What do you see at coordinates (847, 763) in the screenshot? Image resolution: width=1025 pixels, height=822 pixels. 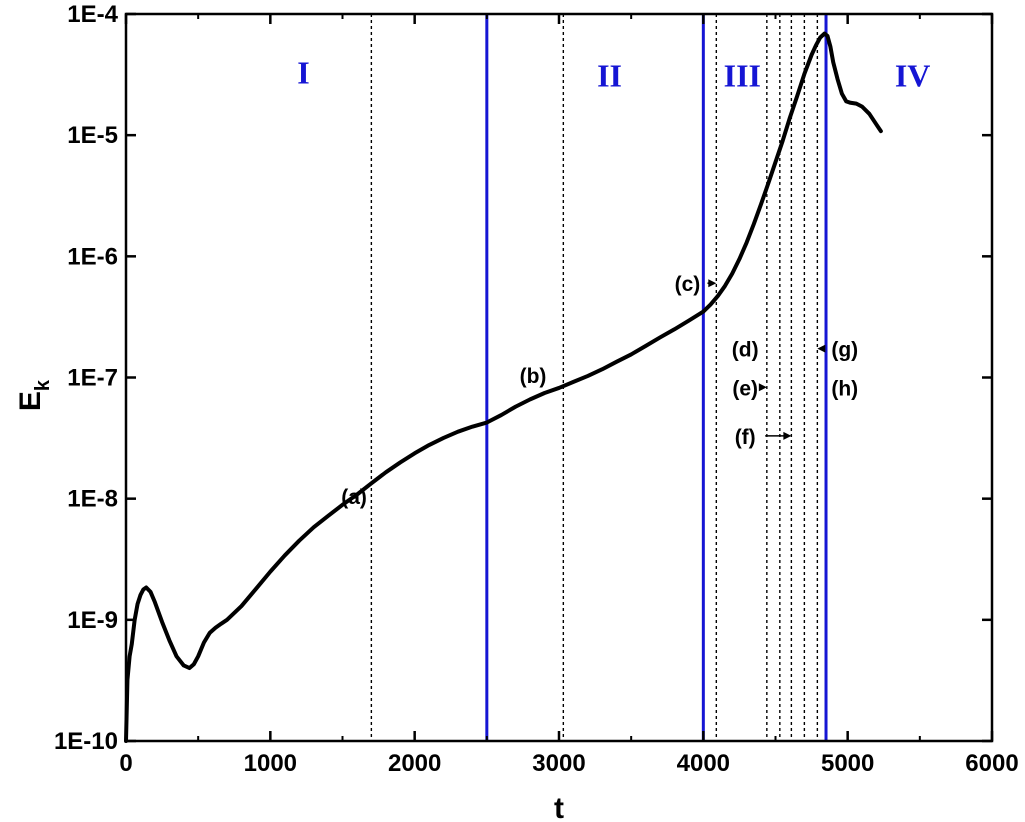 I see `x-tick-label-5: 5000` at bounding box center [847, 763].